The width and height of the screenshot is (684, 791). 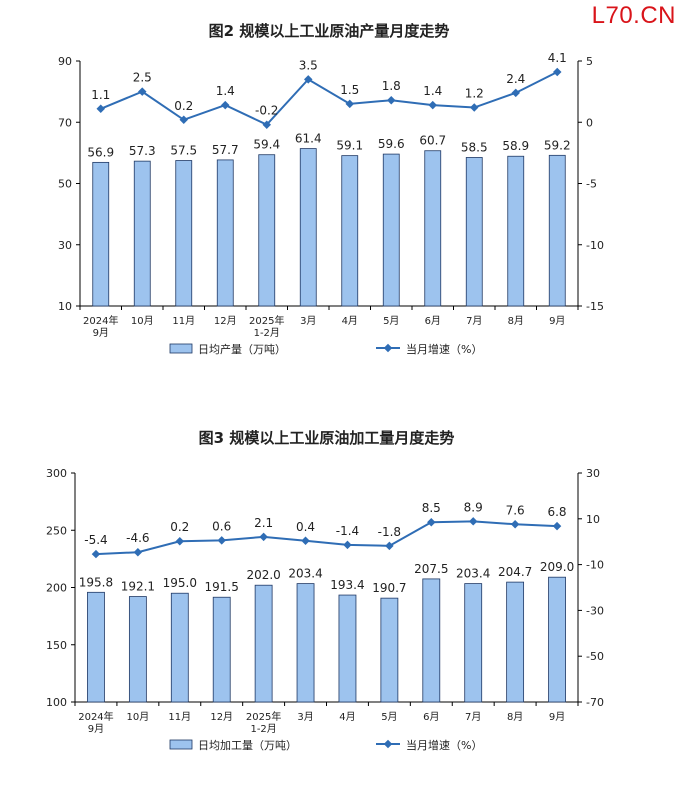 What do you see at coordinates (473, 574) in the screenshot?
I see `bar-value-label: 203.4` at bounding box center [473, 574].